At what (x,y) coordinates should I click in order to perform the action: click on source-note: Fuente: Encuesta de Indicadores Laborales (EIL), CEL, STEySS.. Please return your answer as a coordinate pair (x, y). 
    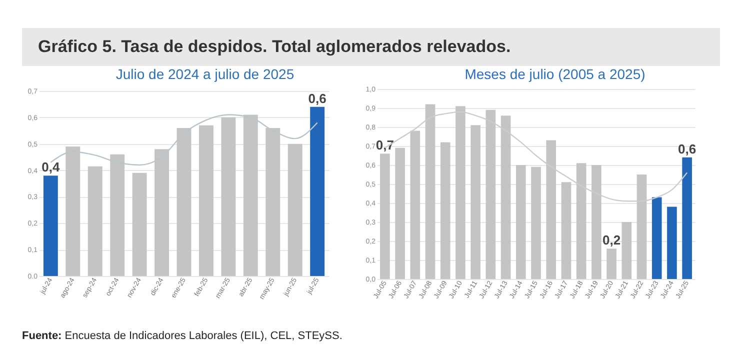
    Looking at the image, I should click on (182, 336).